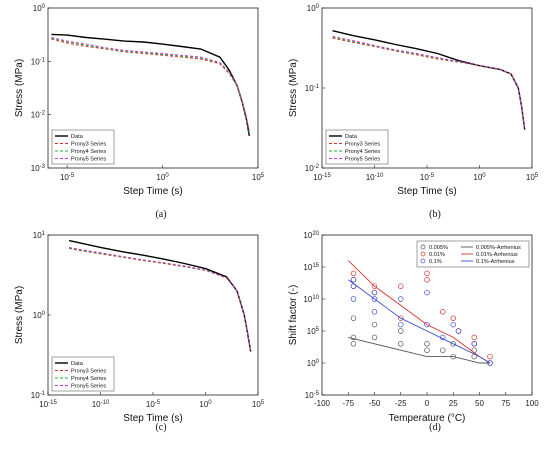 The image size is (550, 450). Describe the element at coordinates (453, 403) in the screenshot. I see `x-tick-label: 25` at that location.